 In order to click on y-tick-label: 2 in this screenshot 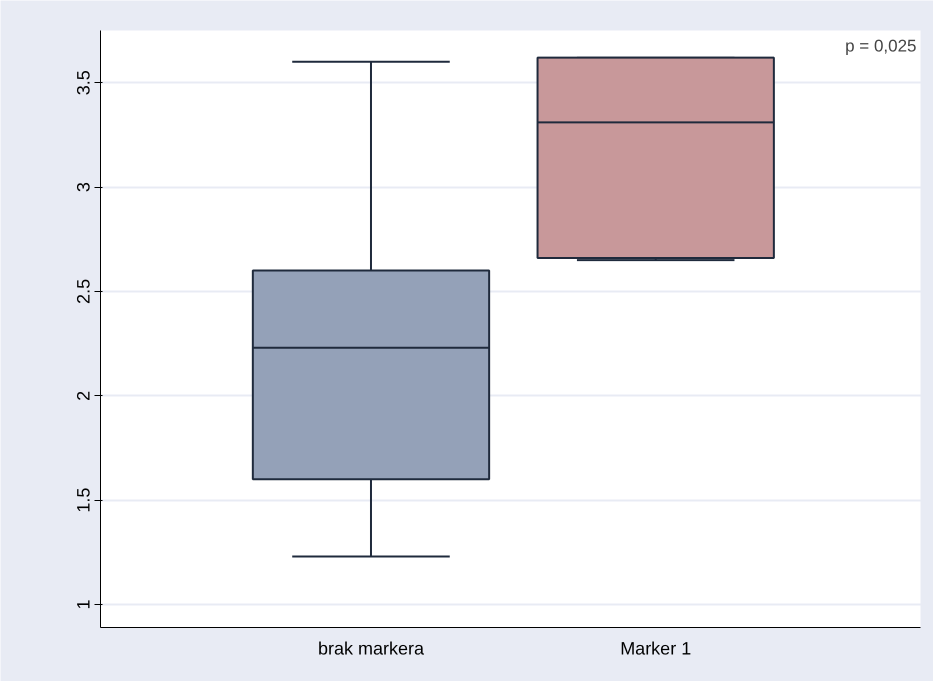, I will do `click(84, 395)`.